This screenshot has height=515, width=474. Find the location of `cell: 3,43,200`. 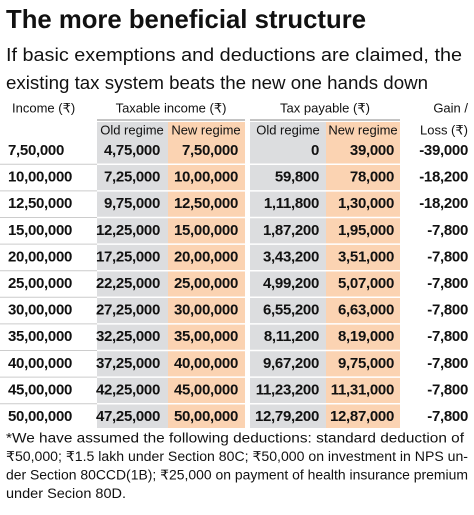

cell: 3,43,200 is located at coordinates (291, 256).